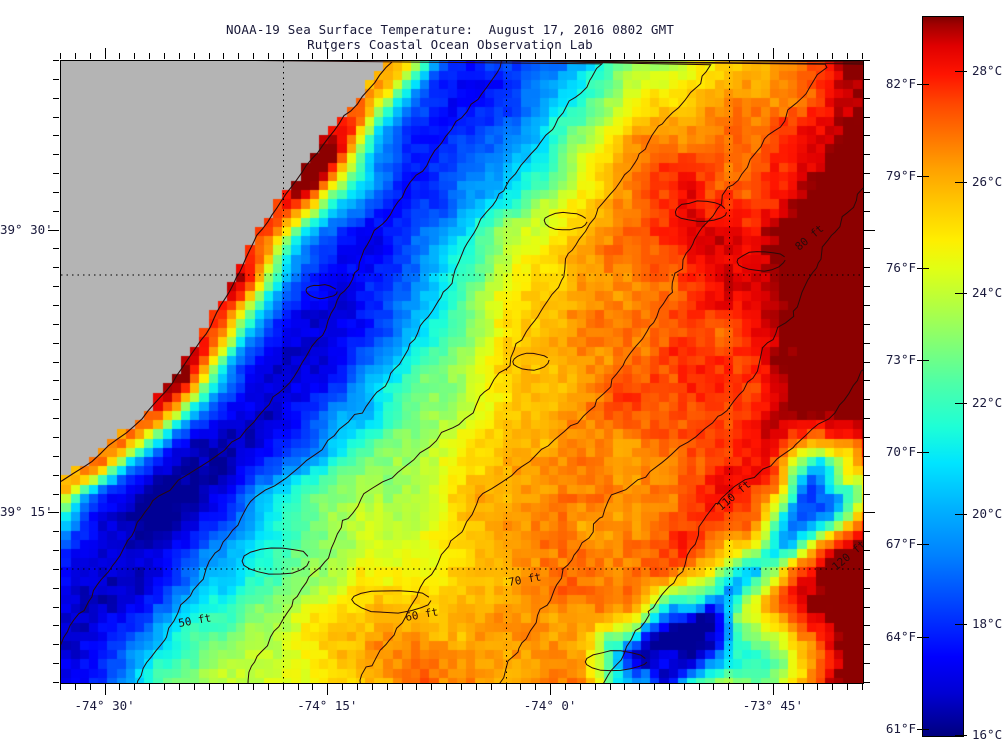  I want to click on x-axis-label: -74° 15', so click(327, 705).